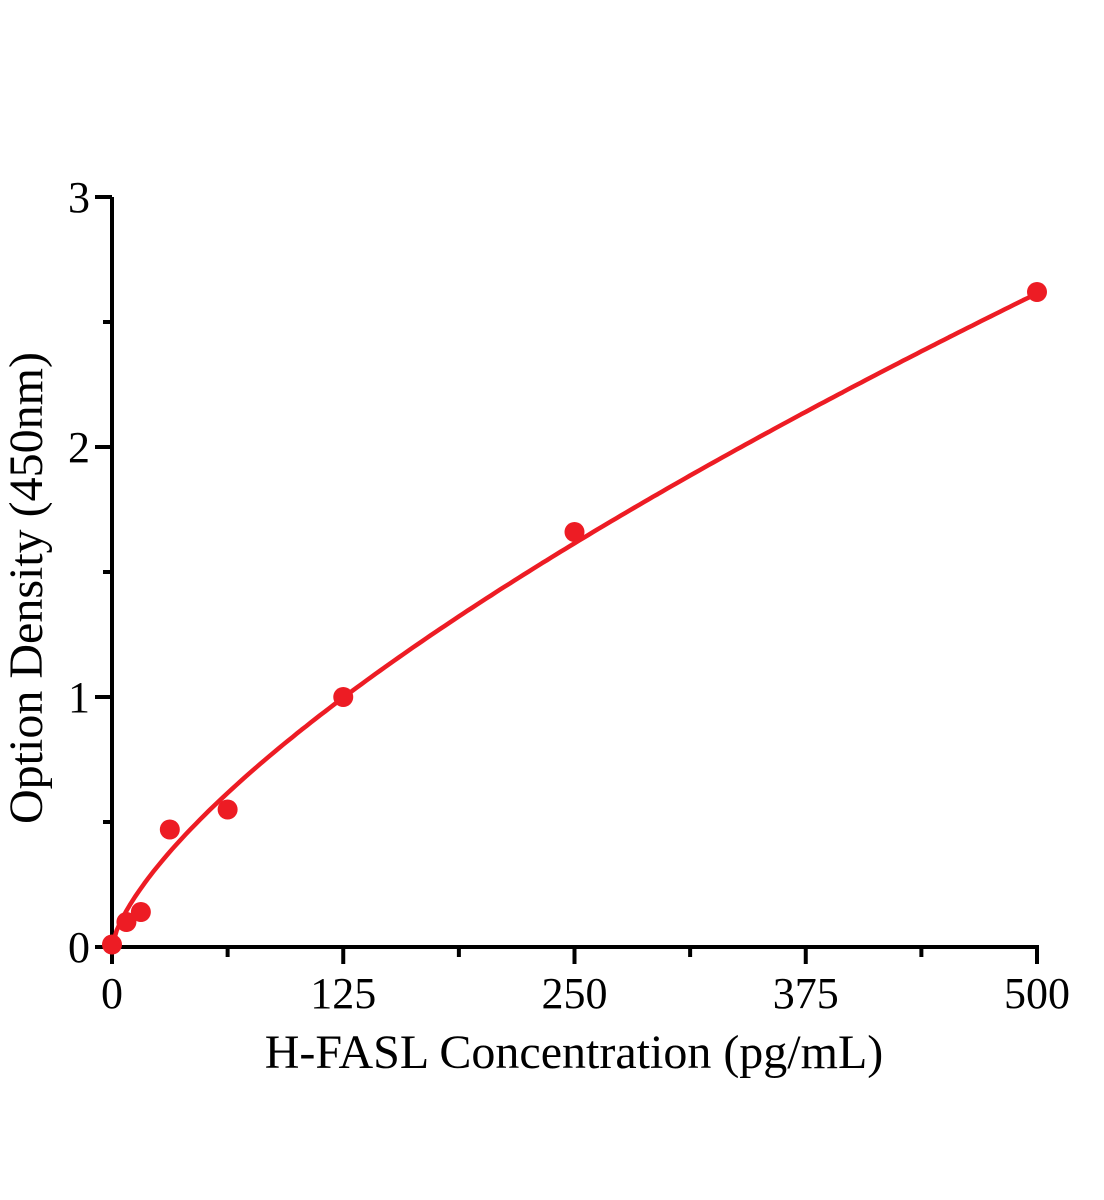  I want to click on x-tick-label: 0, so click(112, 993).